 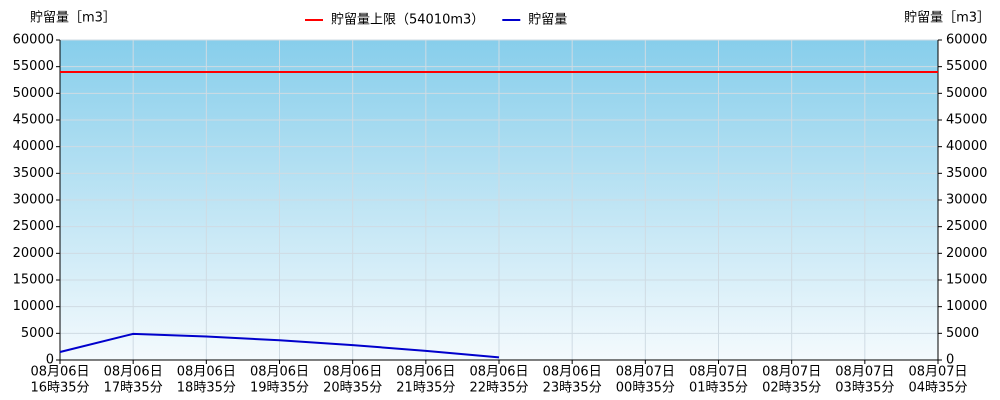 I want to click on y-tick-label: 35000, so click(x=33, y=173).